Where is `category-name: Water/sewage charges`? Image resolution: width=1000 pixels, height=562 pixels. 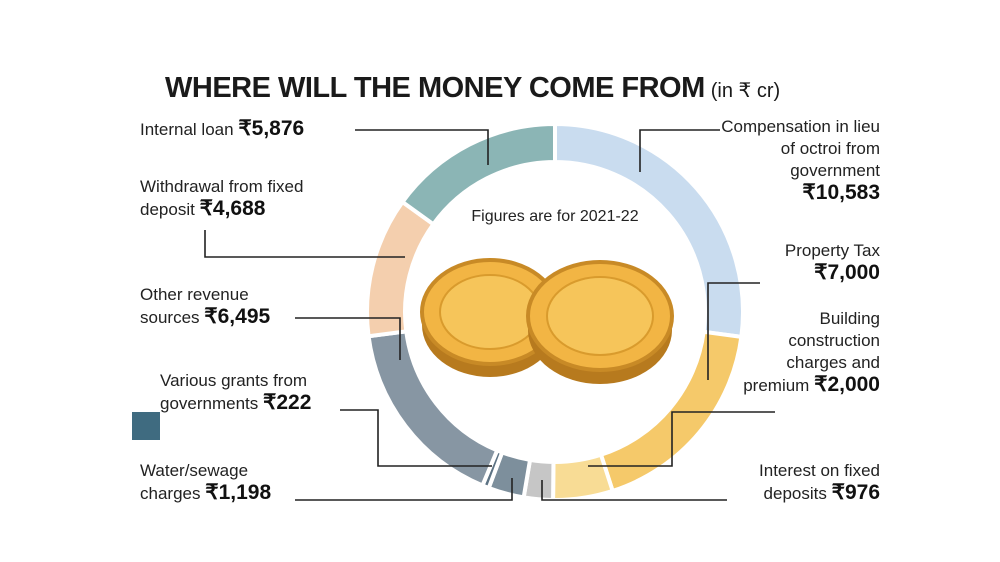 category-name: Water/sewage charges is located at coordinates (194, 482).